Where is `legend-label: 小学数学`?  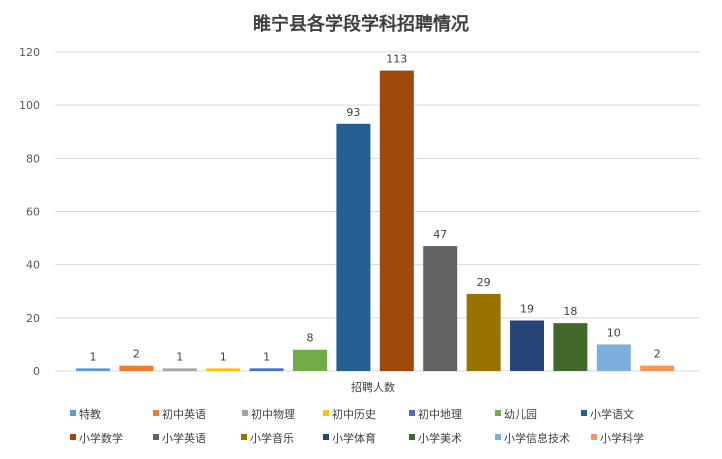
legend-label: 小学数学 is located at coordinates (101, 438).